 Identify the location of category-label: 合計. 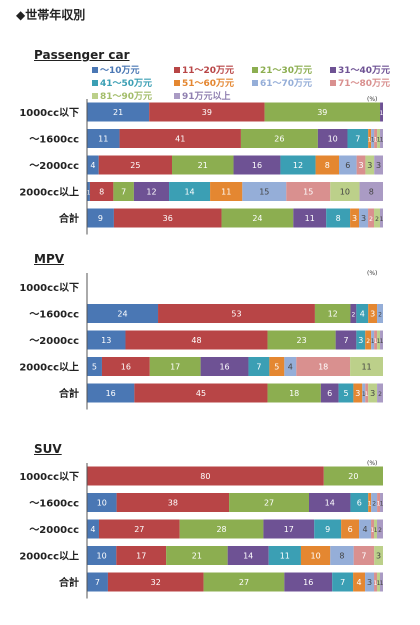
(68, 393).